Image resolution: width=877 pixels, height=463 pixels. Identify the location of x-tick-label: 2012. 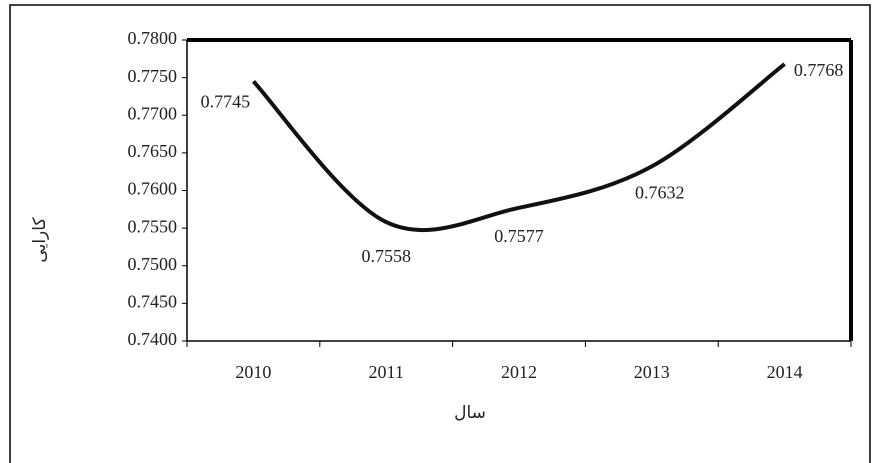
(519, 372).